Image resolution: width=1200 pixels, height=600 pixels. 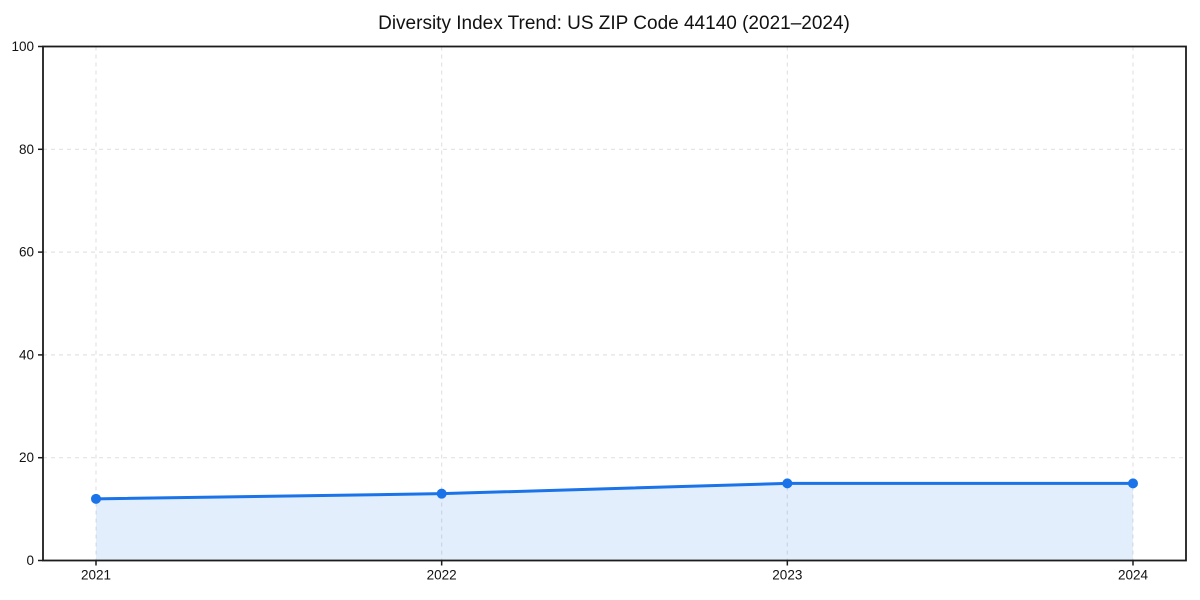 What do you see at coordinates (1133, 575) in the screenshot?
I see `x-tick-label: 2024` at bounding box center [1133, 575].